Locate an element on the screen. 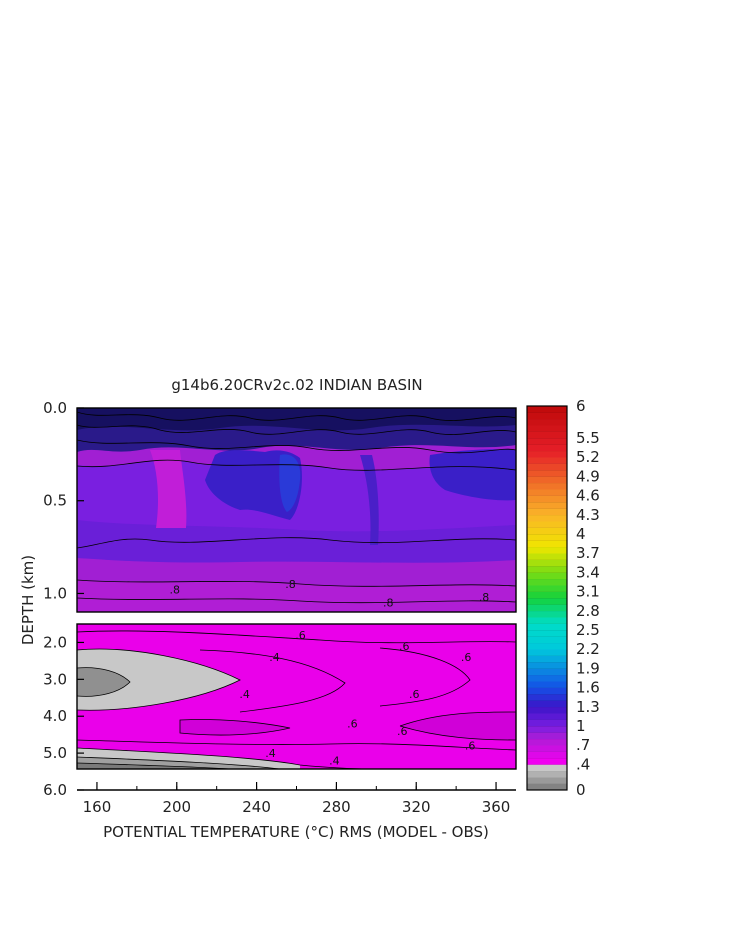 The width and height of the screenshot is (733, 945). colorbar-tick-label: 4.6 is located at coordinates (588, 496).